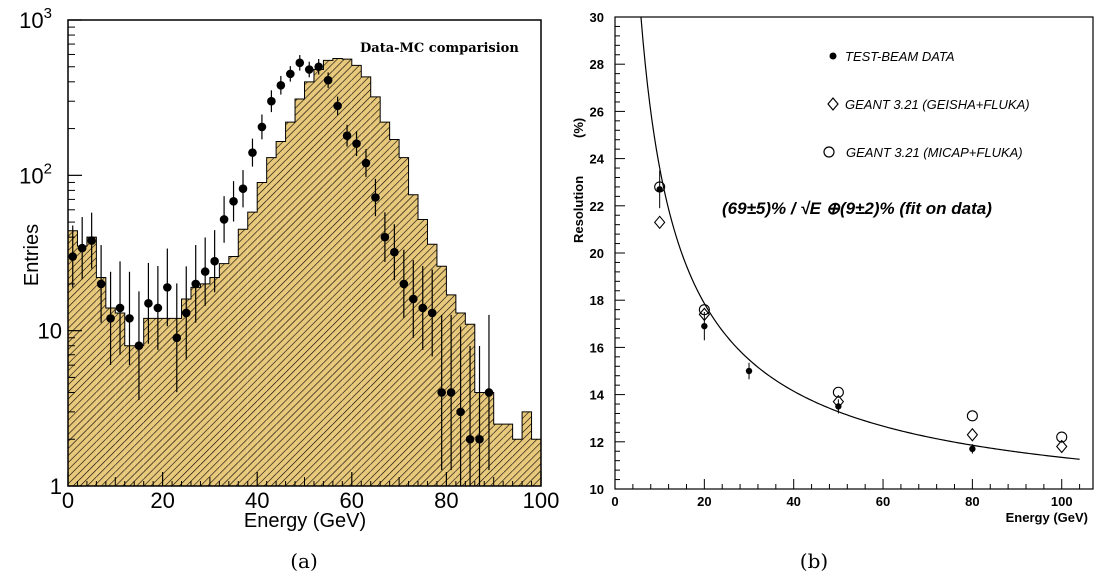 This screenshot has height=581, width=1096. I want to click on y-tick-label: 30, so click(597, 17).